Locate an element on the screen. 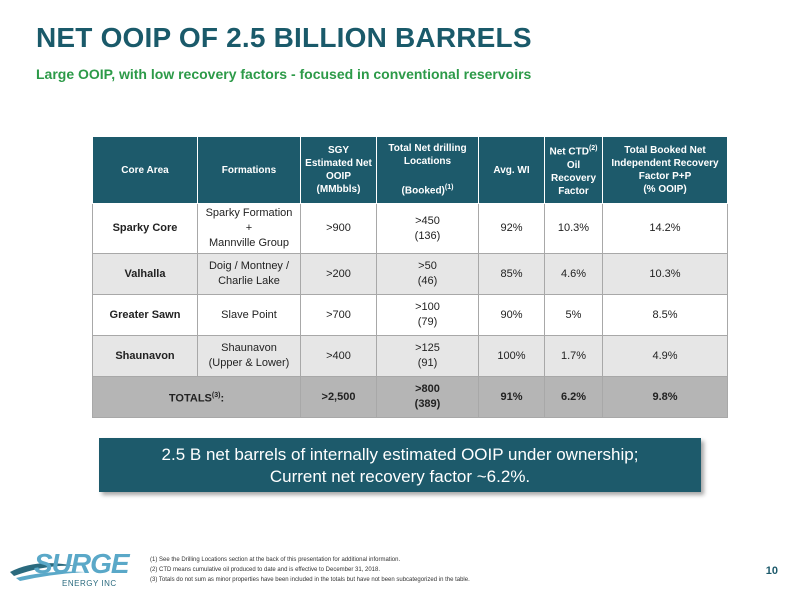  formation-line: Shaunavon is located at coordinates (249, 348).